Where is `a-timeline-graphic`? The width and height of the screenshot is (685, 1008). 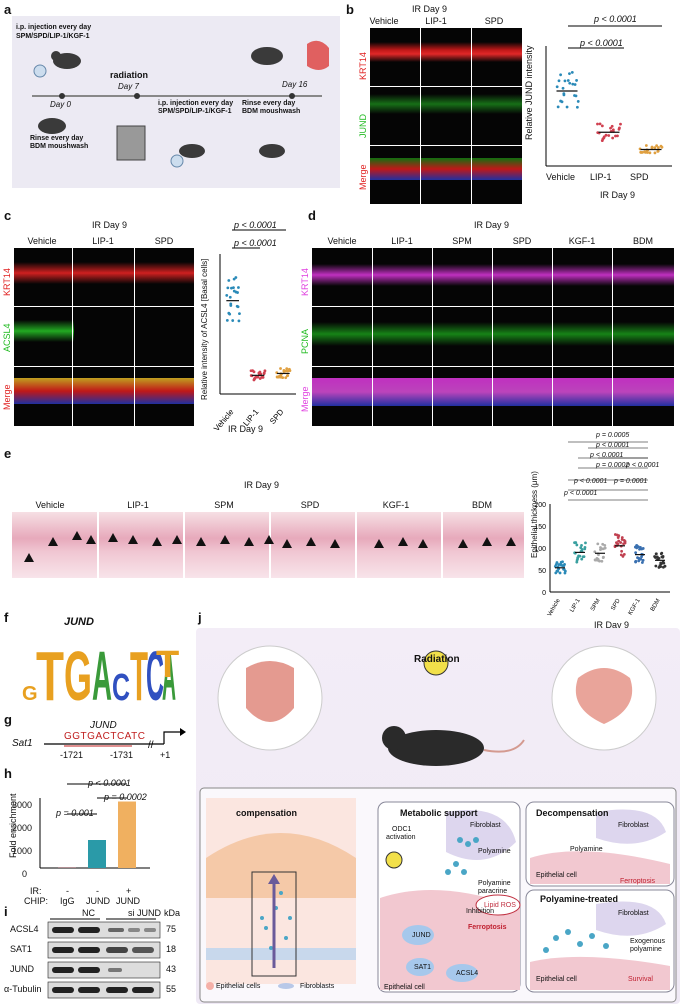
a-timeline-graphic is located at coordinates (180, 104).